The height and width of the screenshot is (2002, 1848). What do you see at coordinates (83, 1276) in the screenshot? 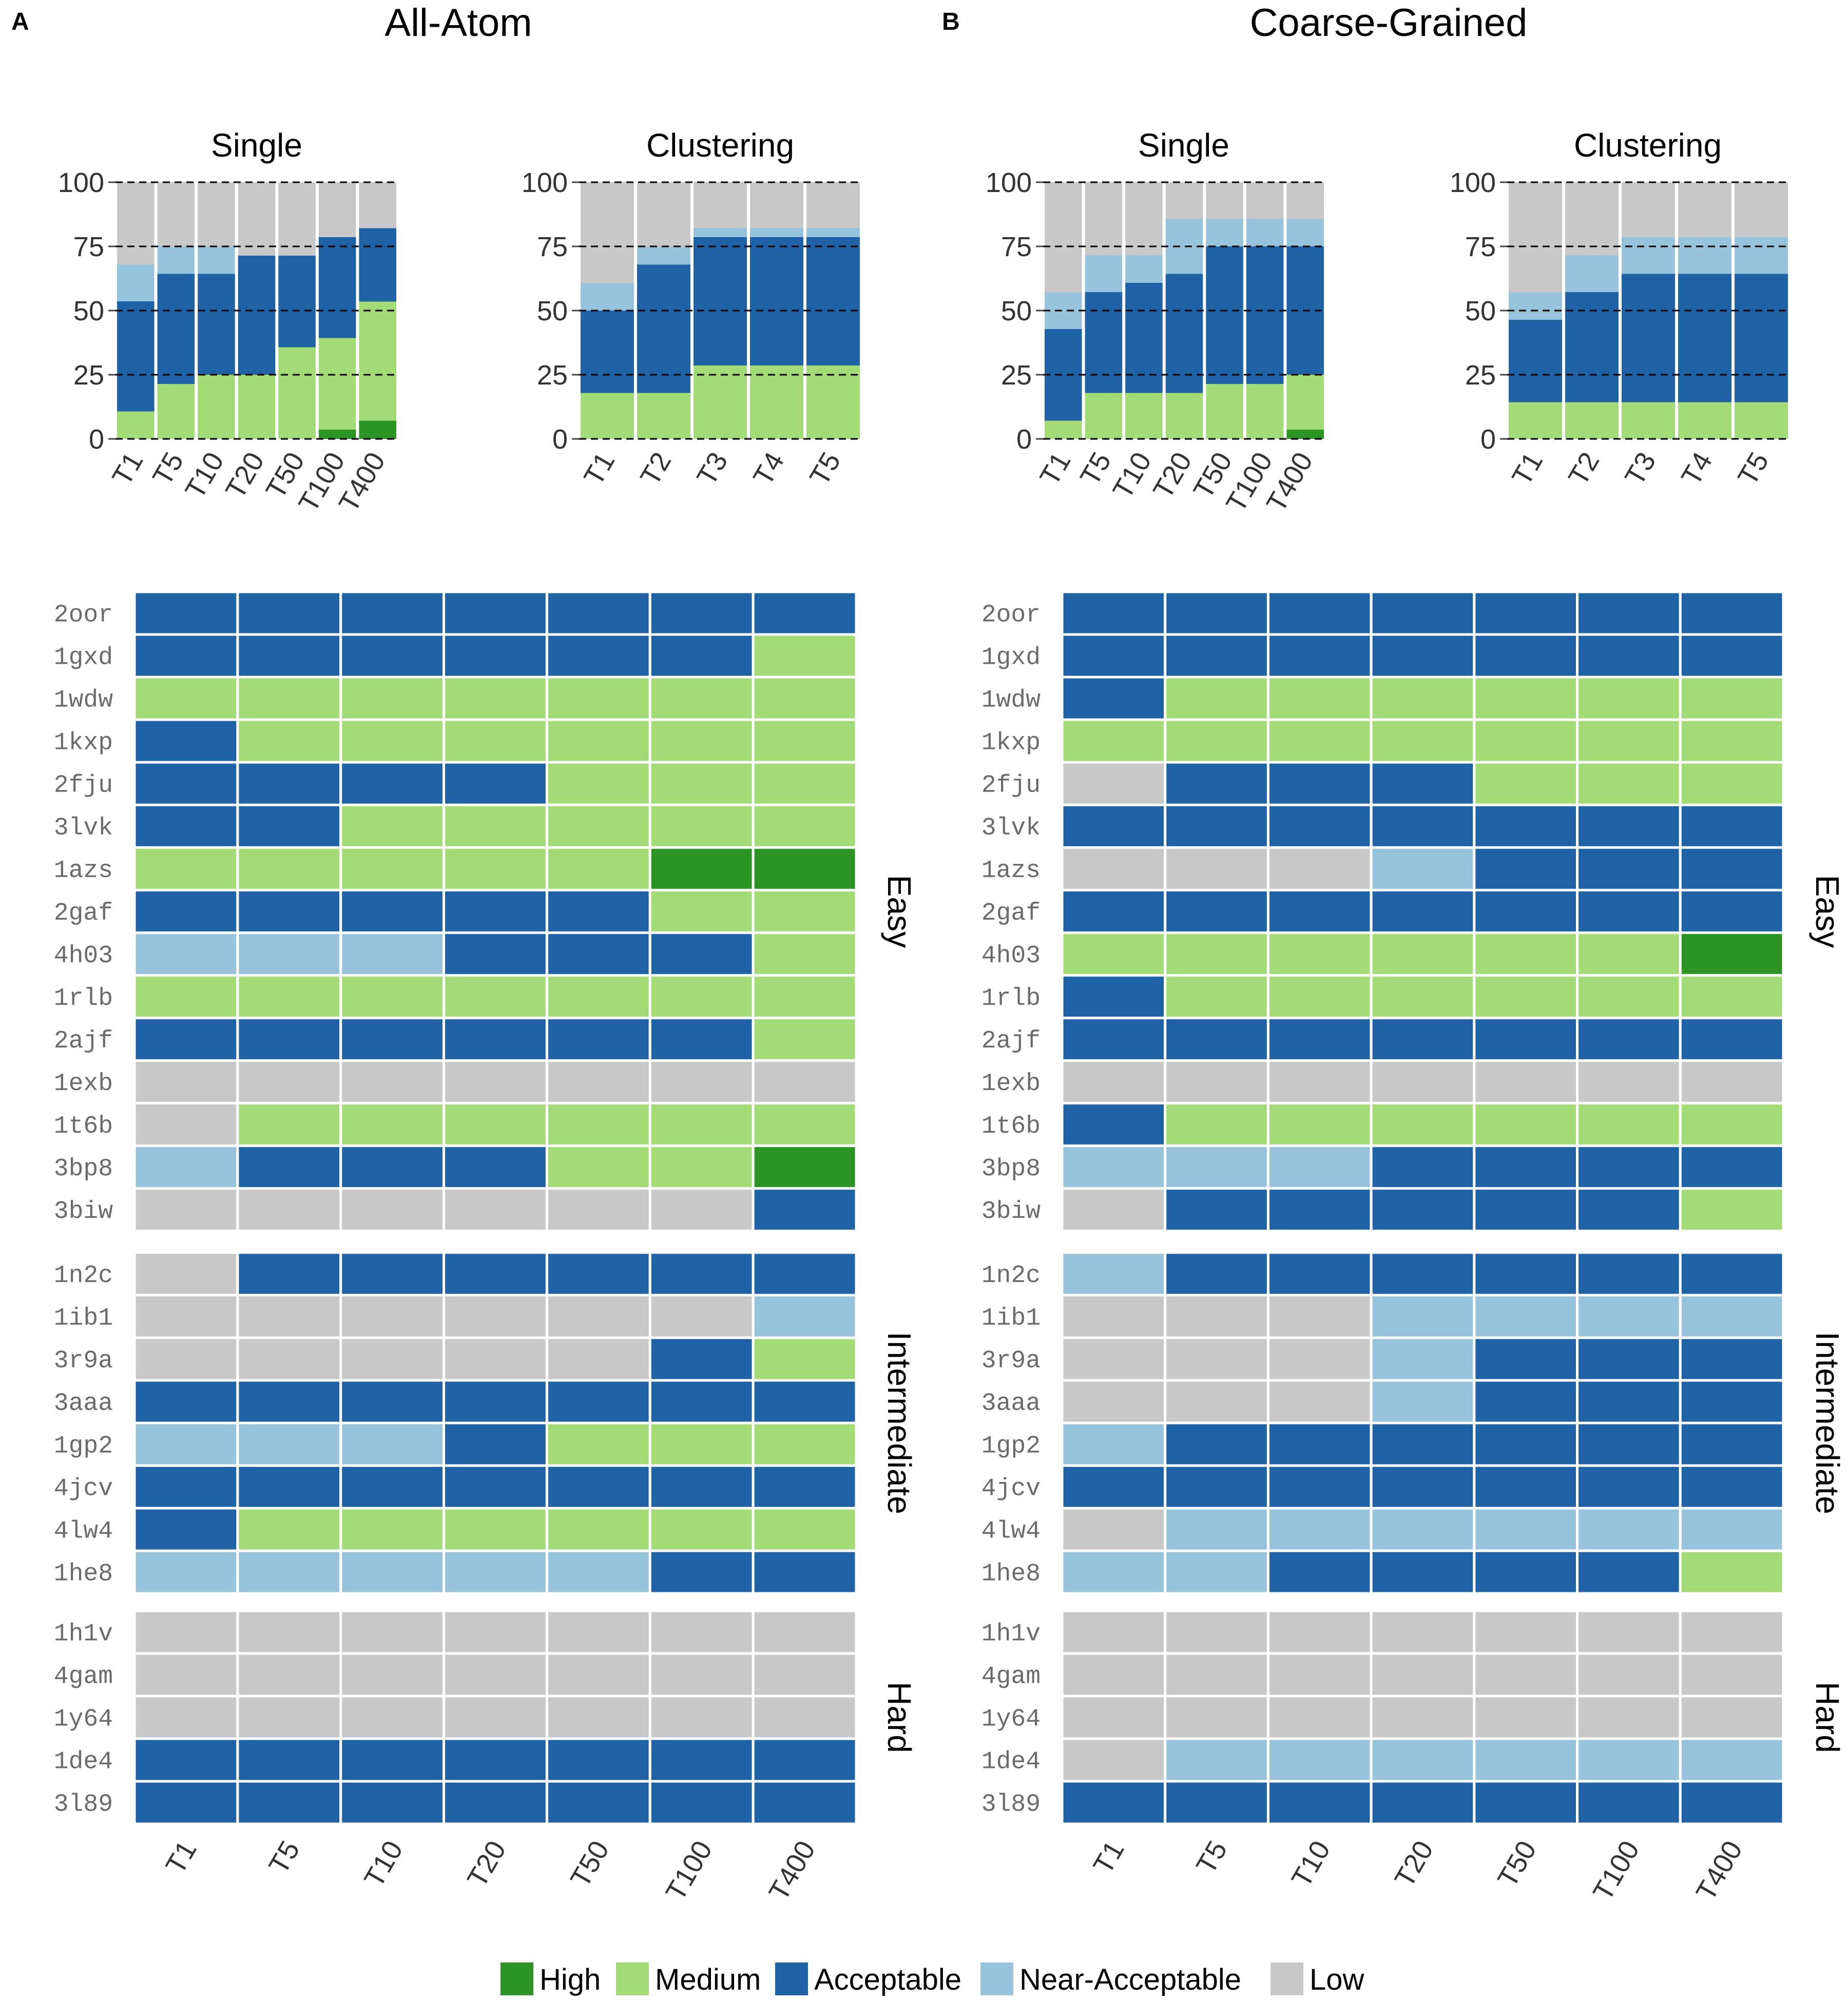
I see `row-label-1n2c: 1n2c` at bounding box center [83, 1276].